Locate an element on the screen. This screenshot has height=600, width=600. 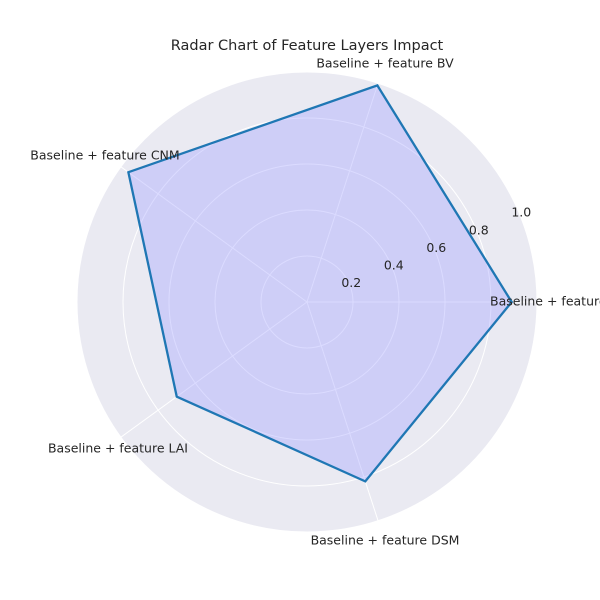
chart-title: Radar Chart of Feature Layers Impact is located at coordinates (307, 46).